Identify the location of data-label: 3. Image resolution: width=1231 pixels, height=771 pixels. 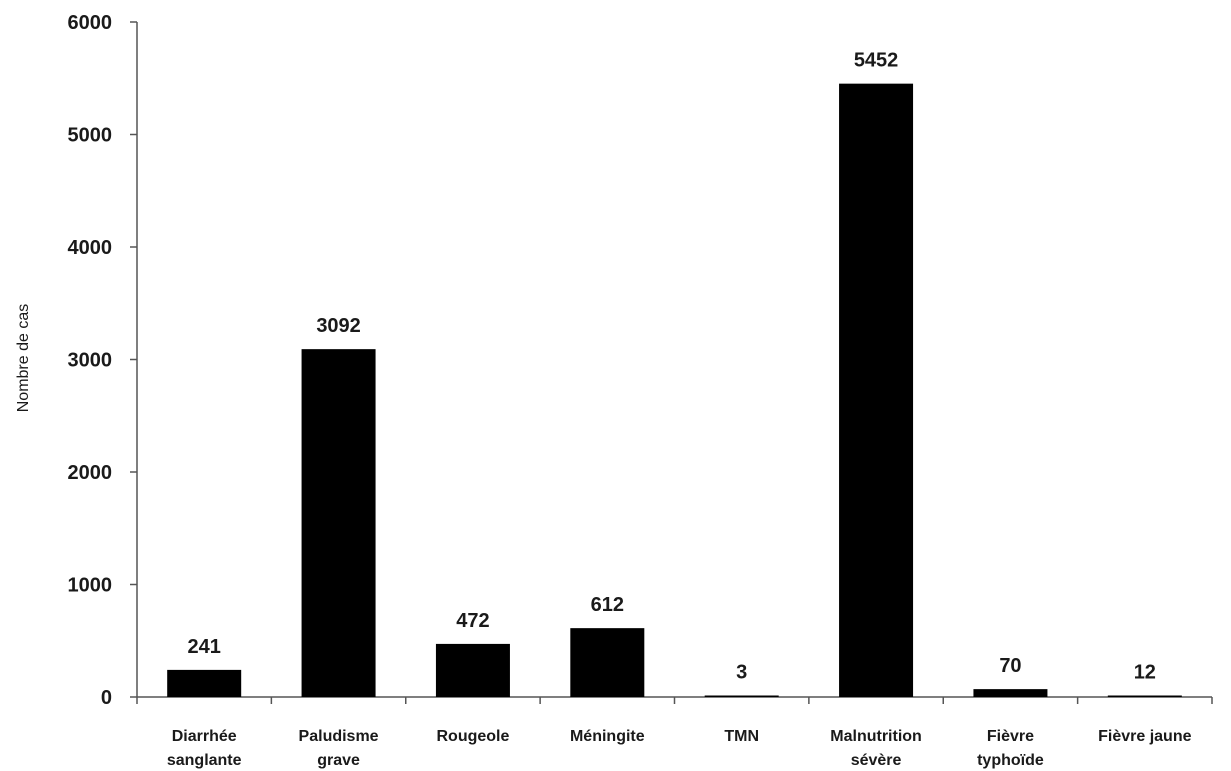
(741, 673).